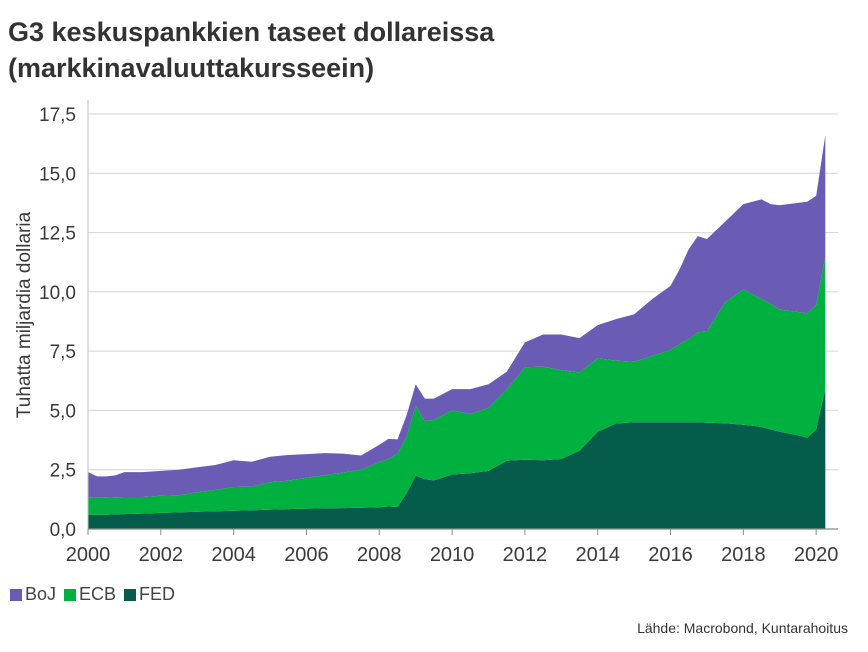 Image resolution: width=868 pixels, height=652 pixels. Describe the element at coordinates (63, 411) in the screenshot. I see `y-tick-label: 5,0` at that location.